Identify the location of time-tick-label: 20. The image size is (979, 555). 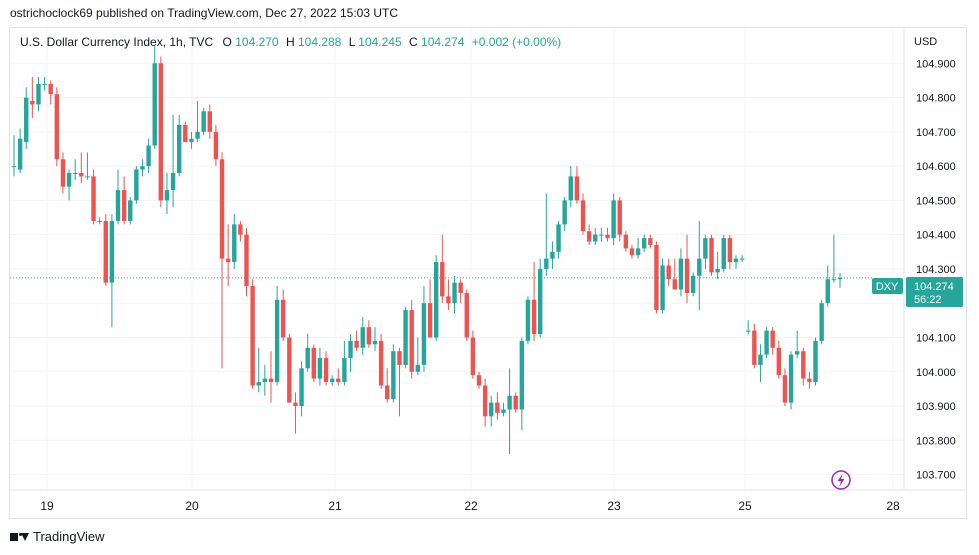
(192, 506).